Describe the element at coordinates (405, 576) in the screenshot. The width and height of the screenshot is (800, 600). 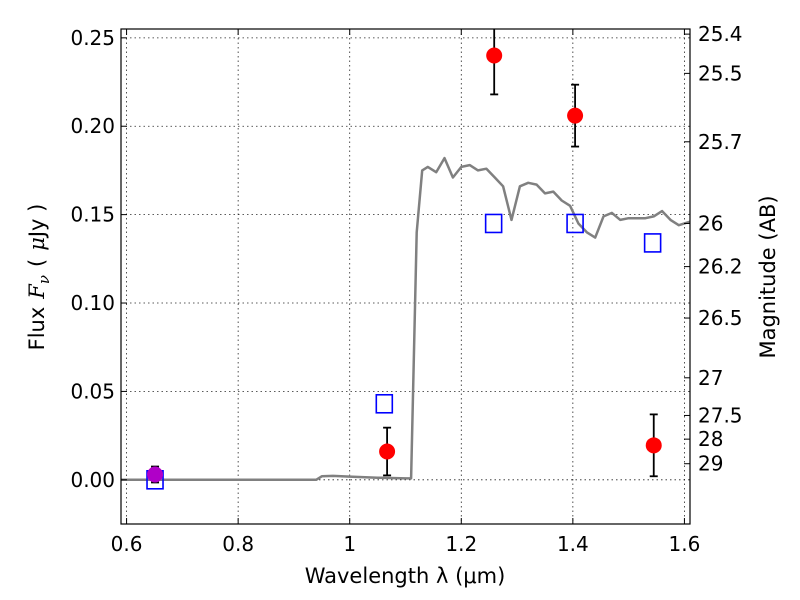
I see `x-axis-label: Wavelength λ (μm)` at that location.